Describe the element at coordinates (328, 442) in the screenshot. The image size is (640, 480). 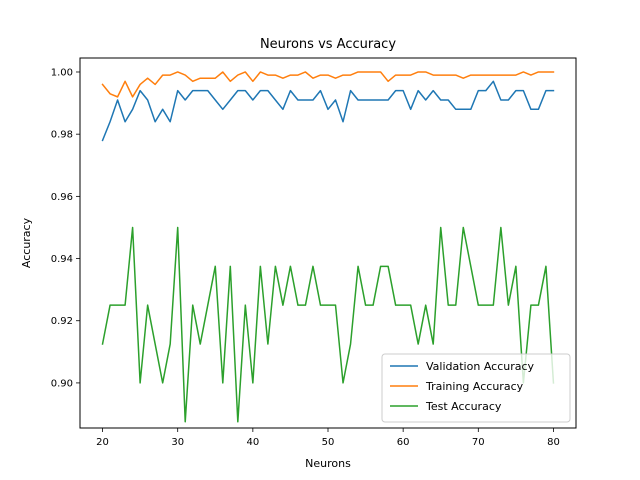
I see `x-tick-label: 50` at that location.